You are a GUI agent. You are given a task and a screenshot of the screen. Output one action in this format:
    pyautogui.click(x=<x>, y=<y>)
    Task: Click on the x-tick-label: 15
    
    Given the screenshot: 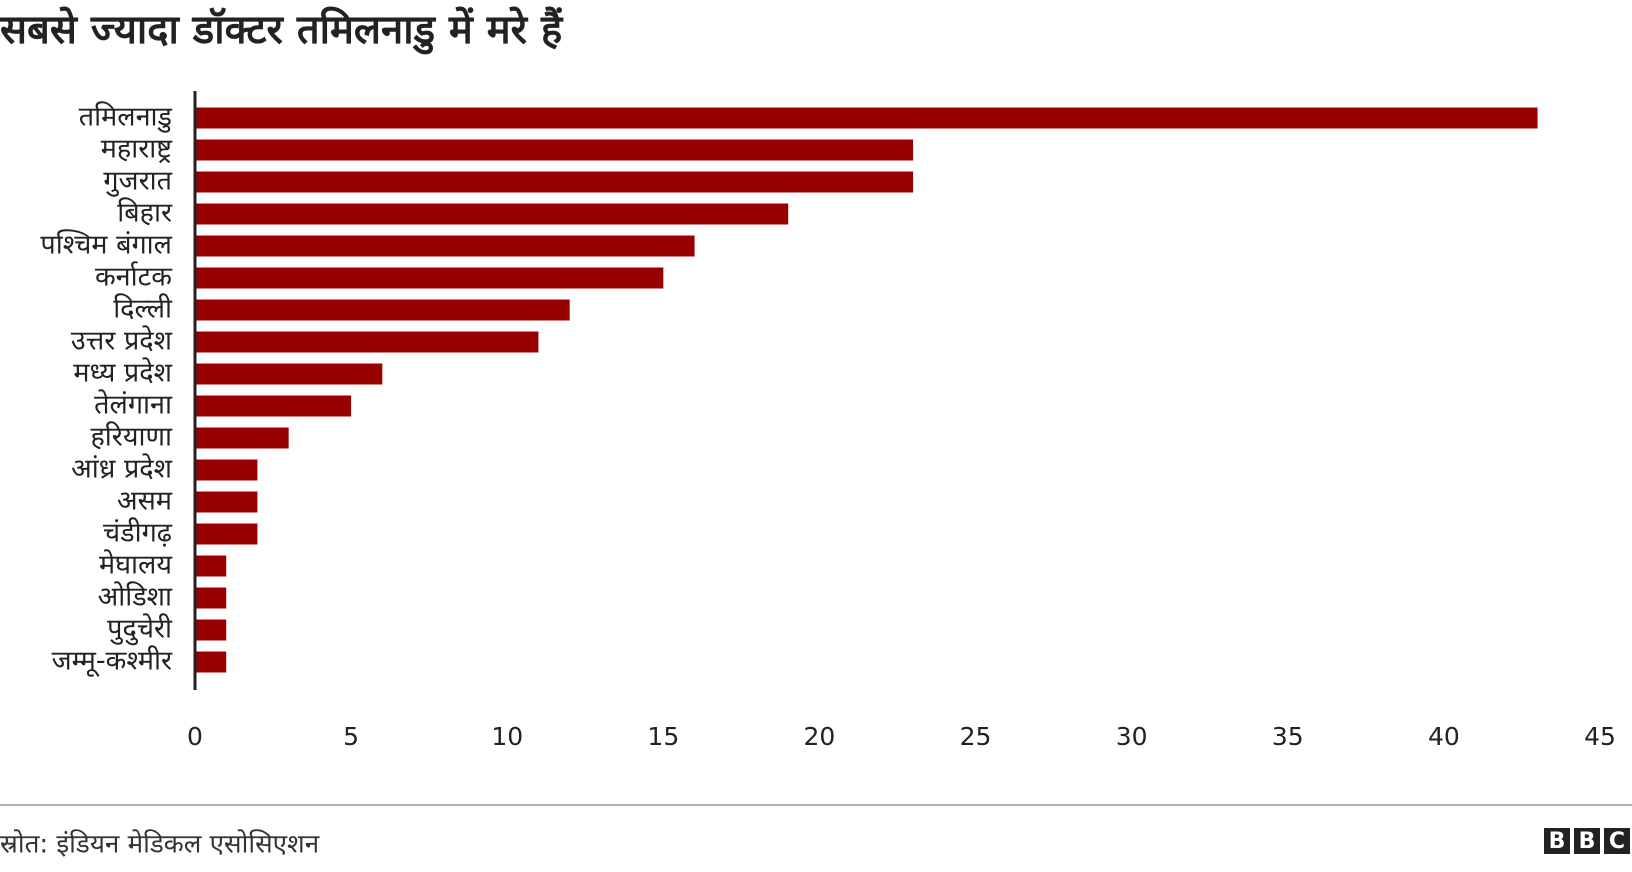 What is the action you would take?
    pyautogui.click(x=663, y=736)
    